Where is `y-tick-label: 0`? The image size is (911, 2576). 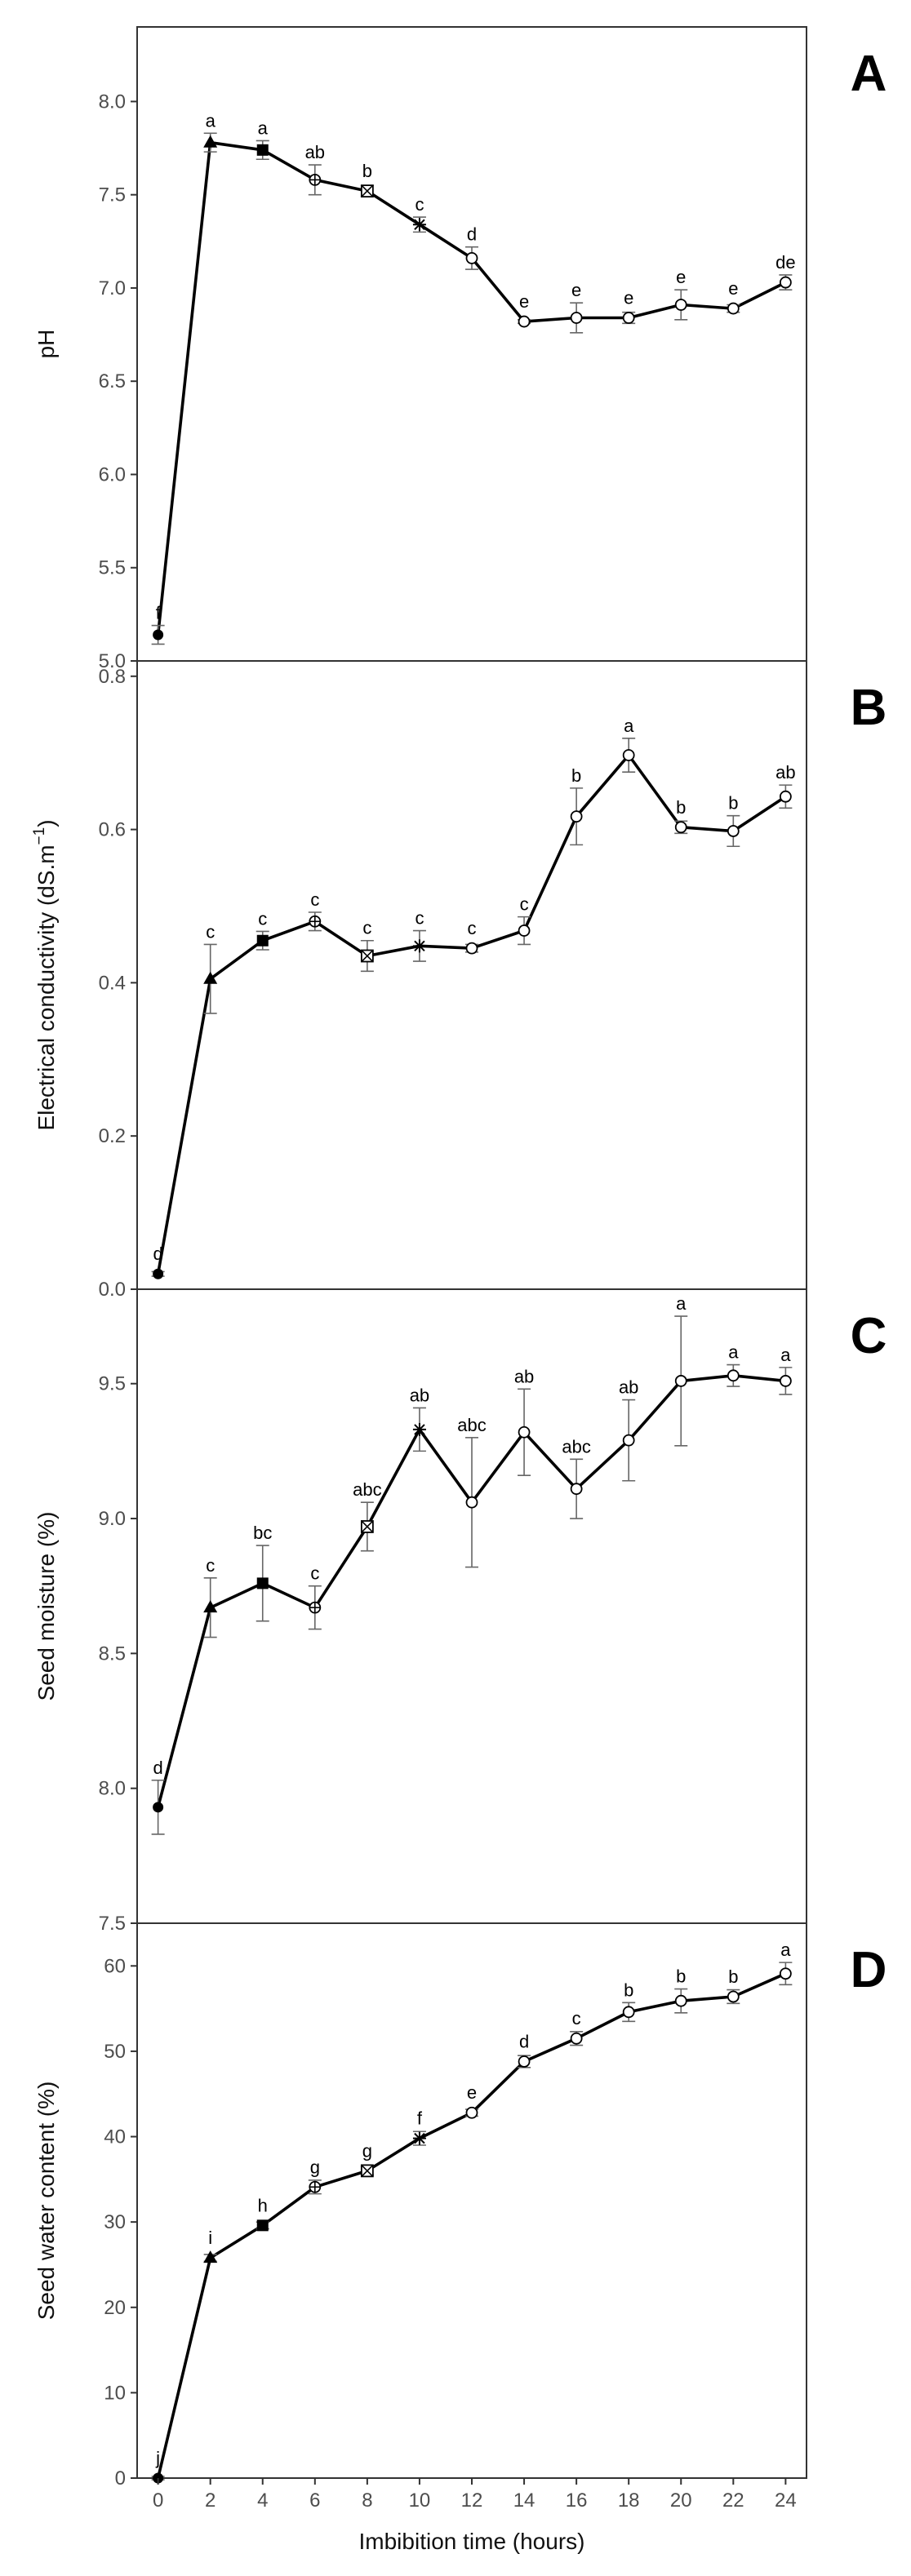 y-tick-label: 0 is located at coordinates (120, 2478).